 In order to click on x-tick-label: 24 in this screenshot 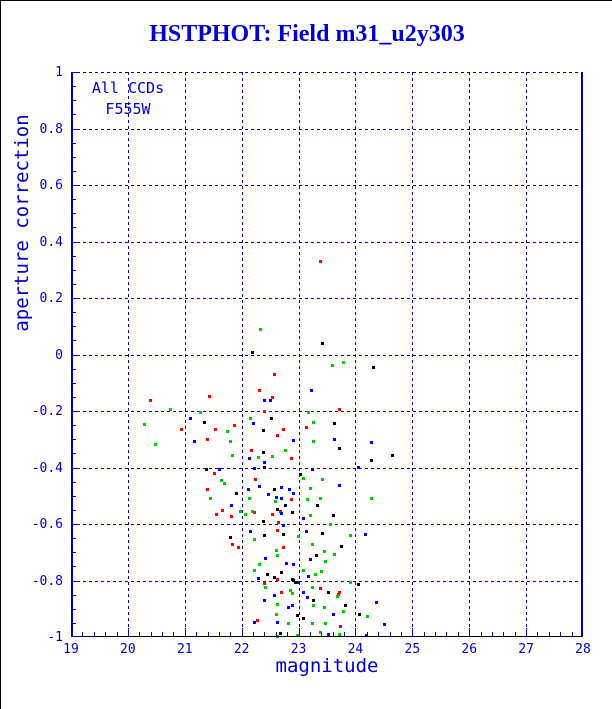, I will do `click(355, 649)`.